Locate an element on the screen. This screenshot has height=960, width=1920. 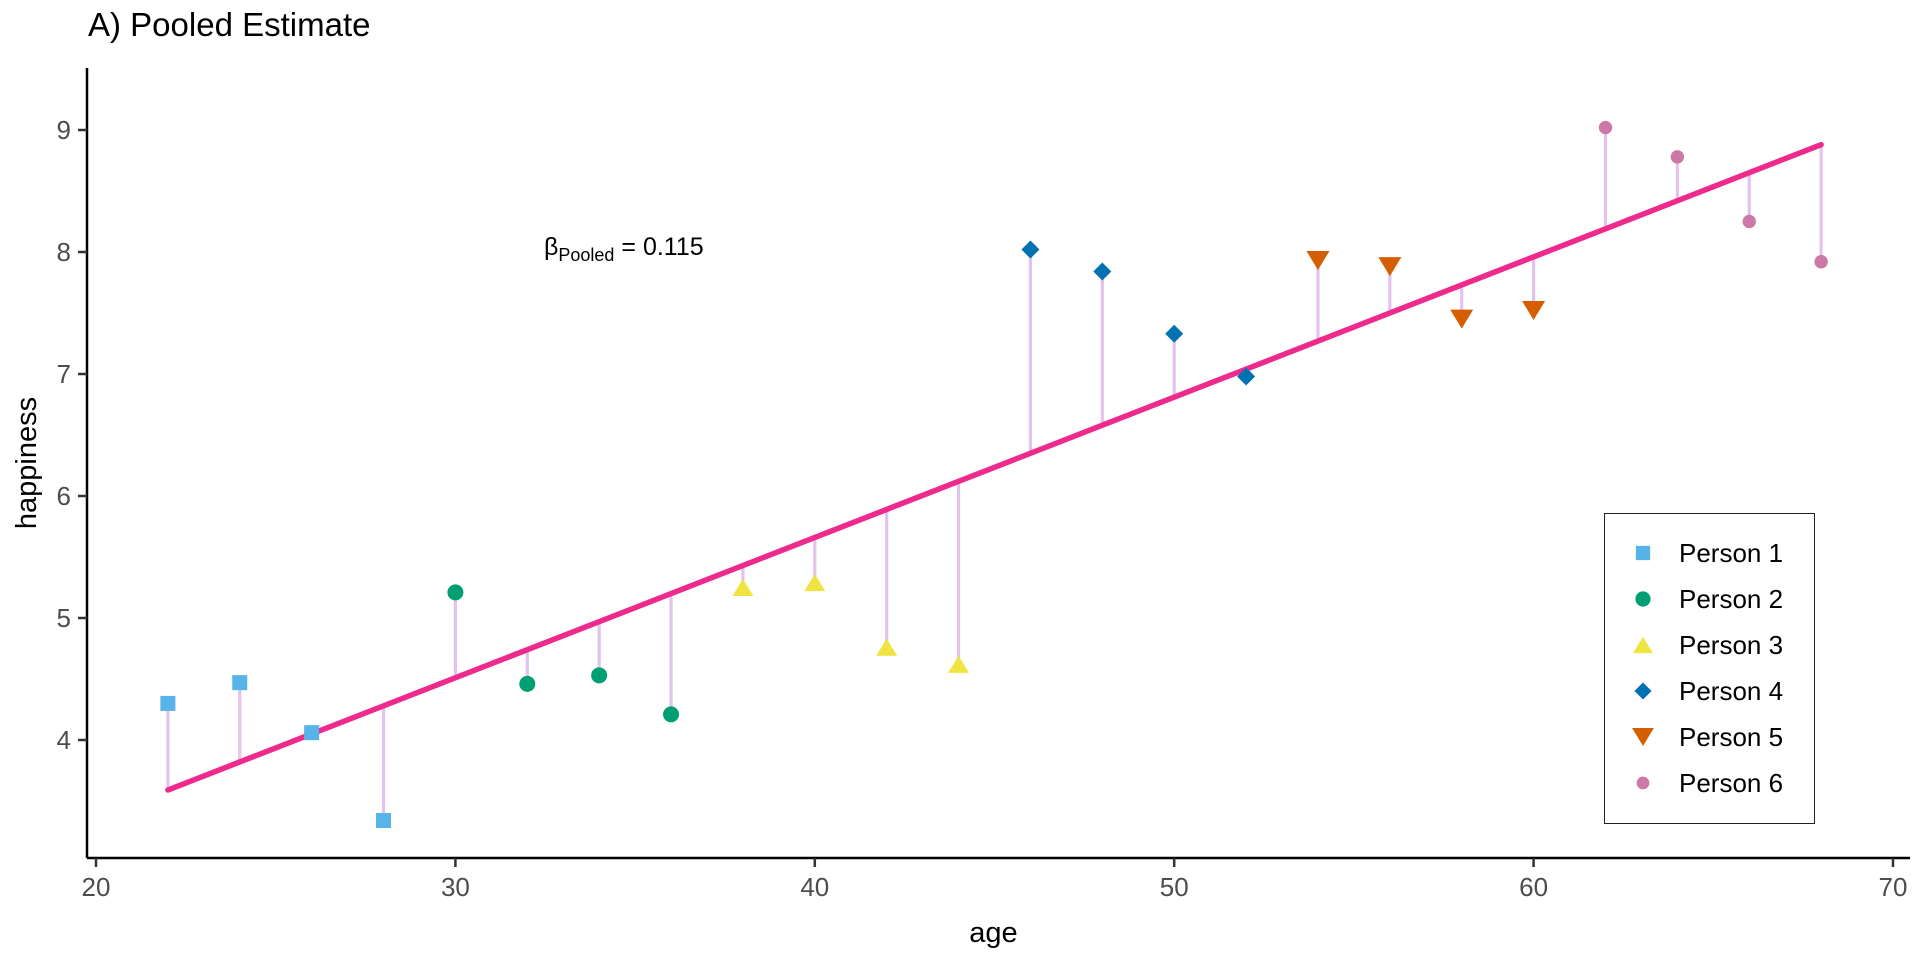
legend-item: Person 3 is located at coordinates (1709, 645).